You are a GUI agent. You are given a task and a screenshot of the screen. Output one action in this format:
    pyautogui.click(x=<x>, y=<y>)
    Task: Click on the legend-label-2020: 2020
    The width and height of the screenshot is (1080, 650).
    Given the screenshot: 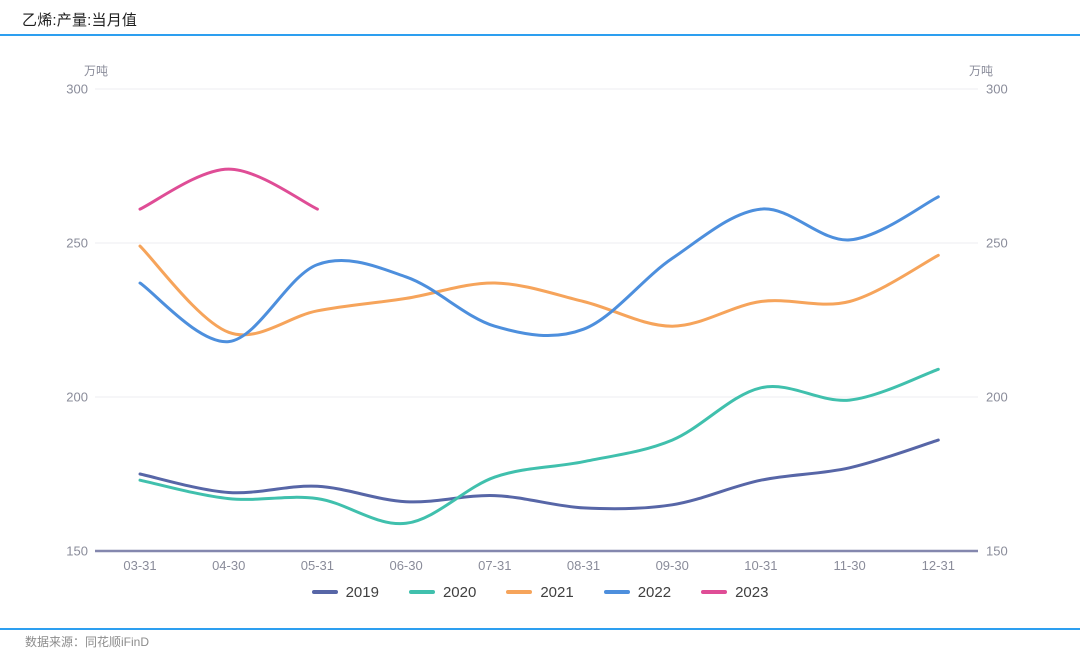 What is the action you would take?
    pyautogui.click(x=459, y=592)
    